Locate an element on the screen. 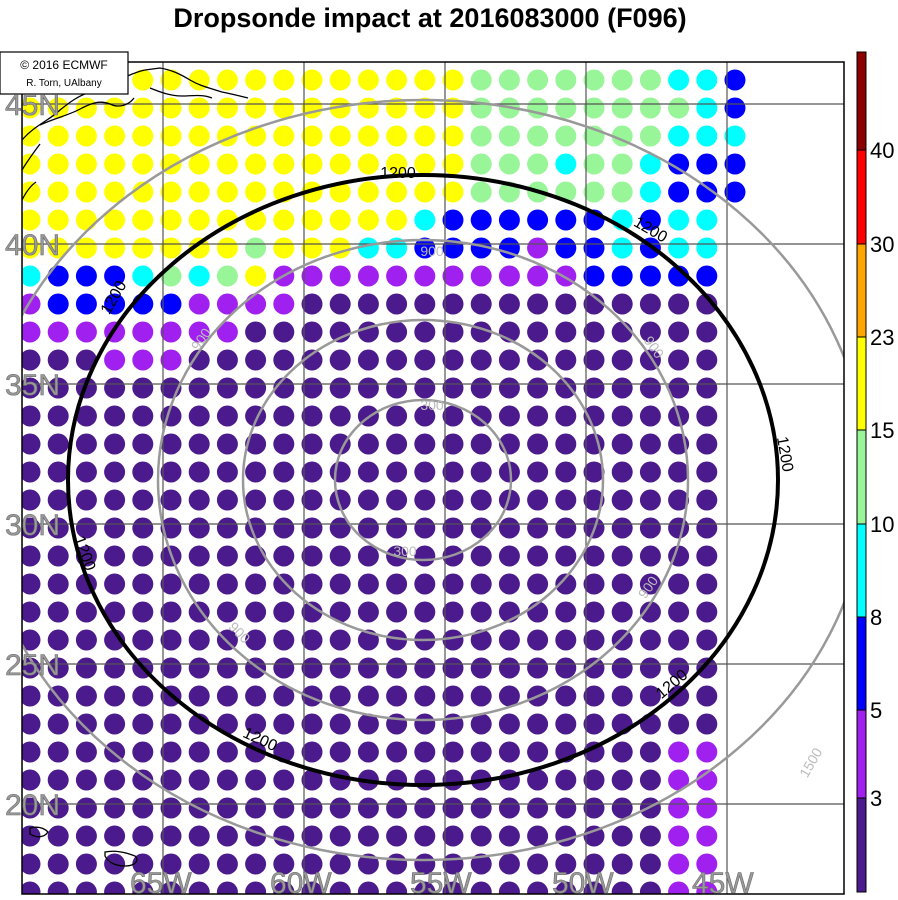 Image resolution: width=898 pixels, height=900 pixels. lat-label-40n: 40N is located at coordinates (32, 245).